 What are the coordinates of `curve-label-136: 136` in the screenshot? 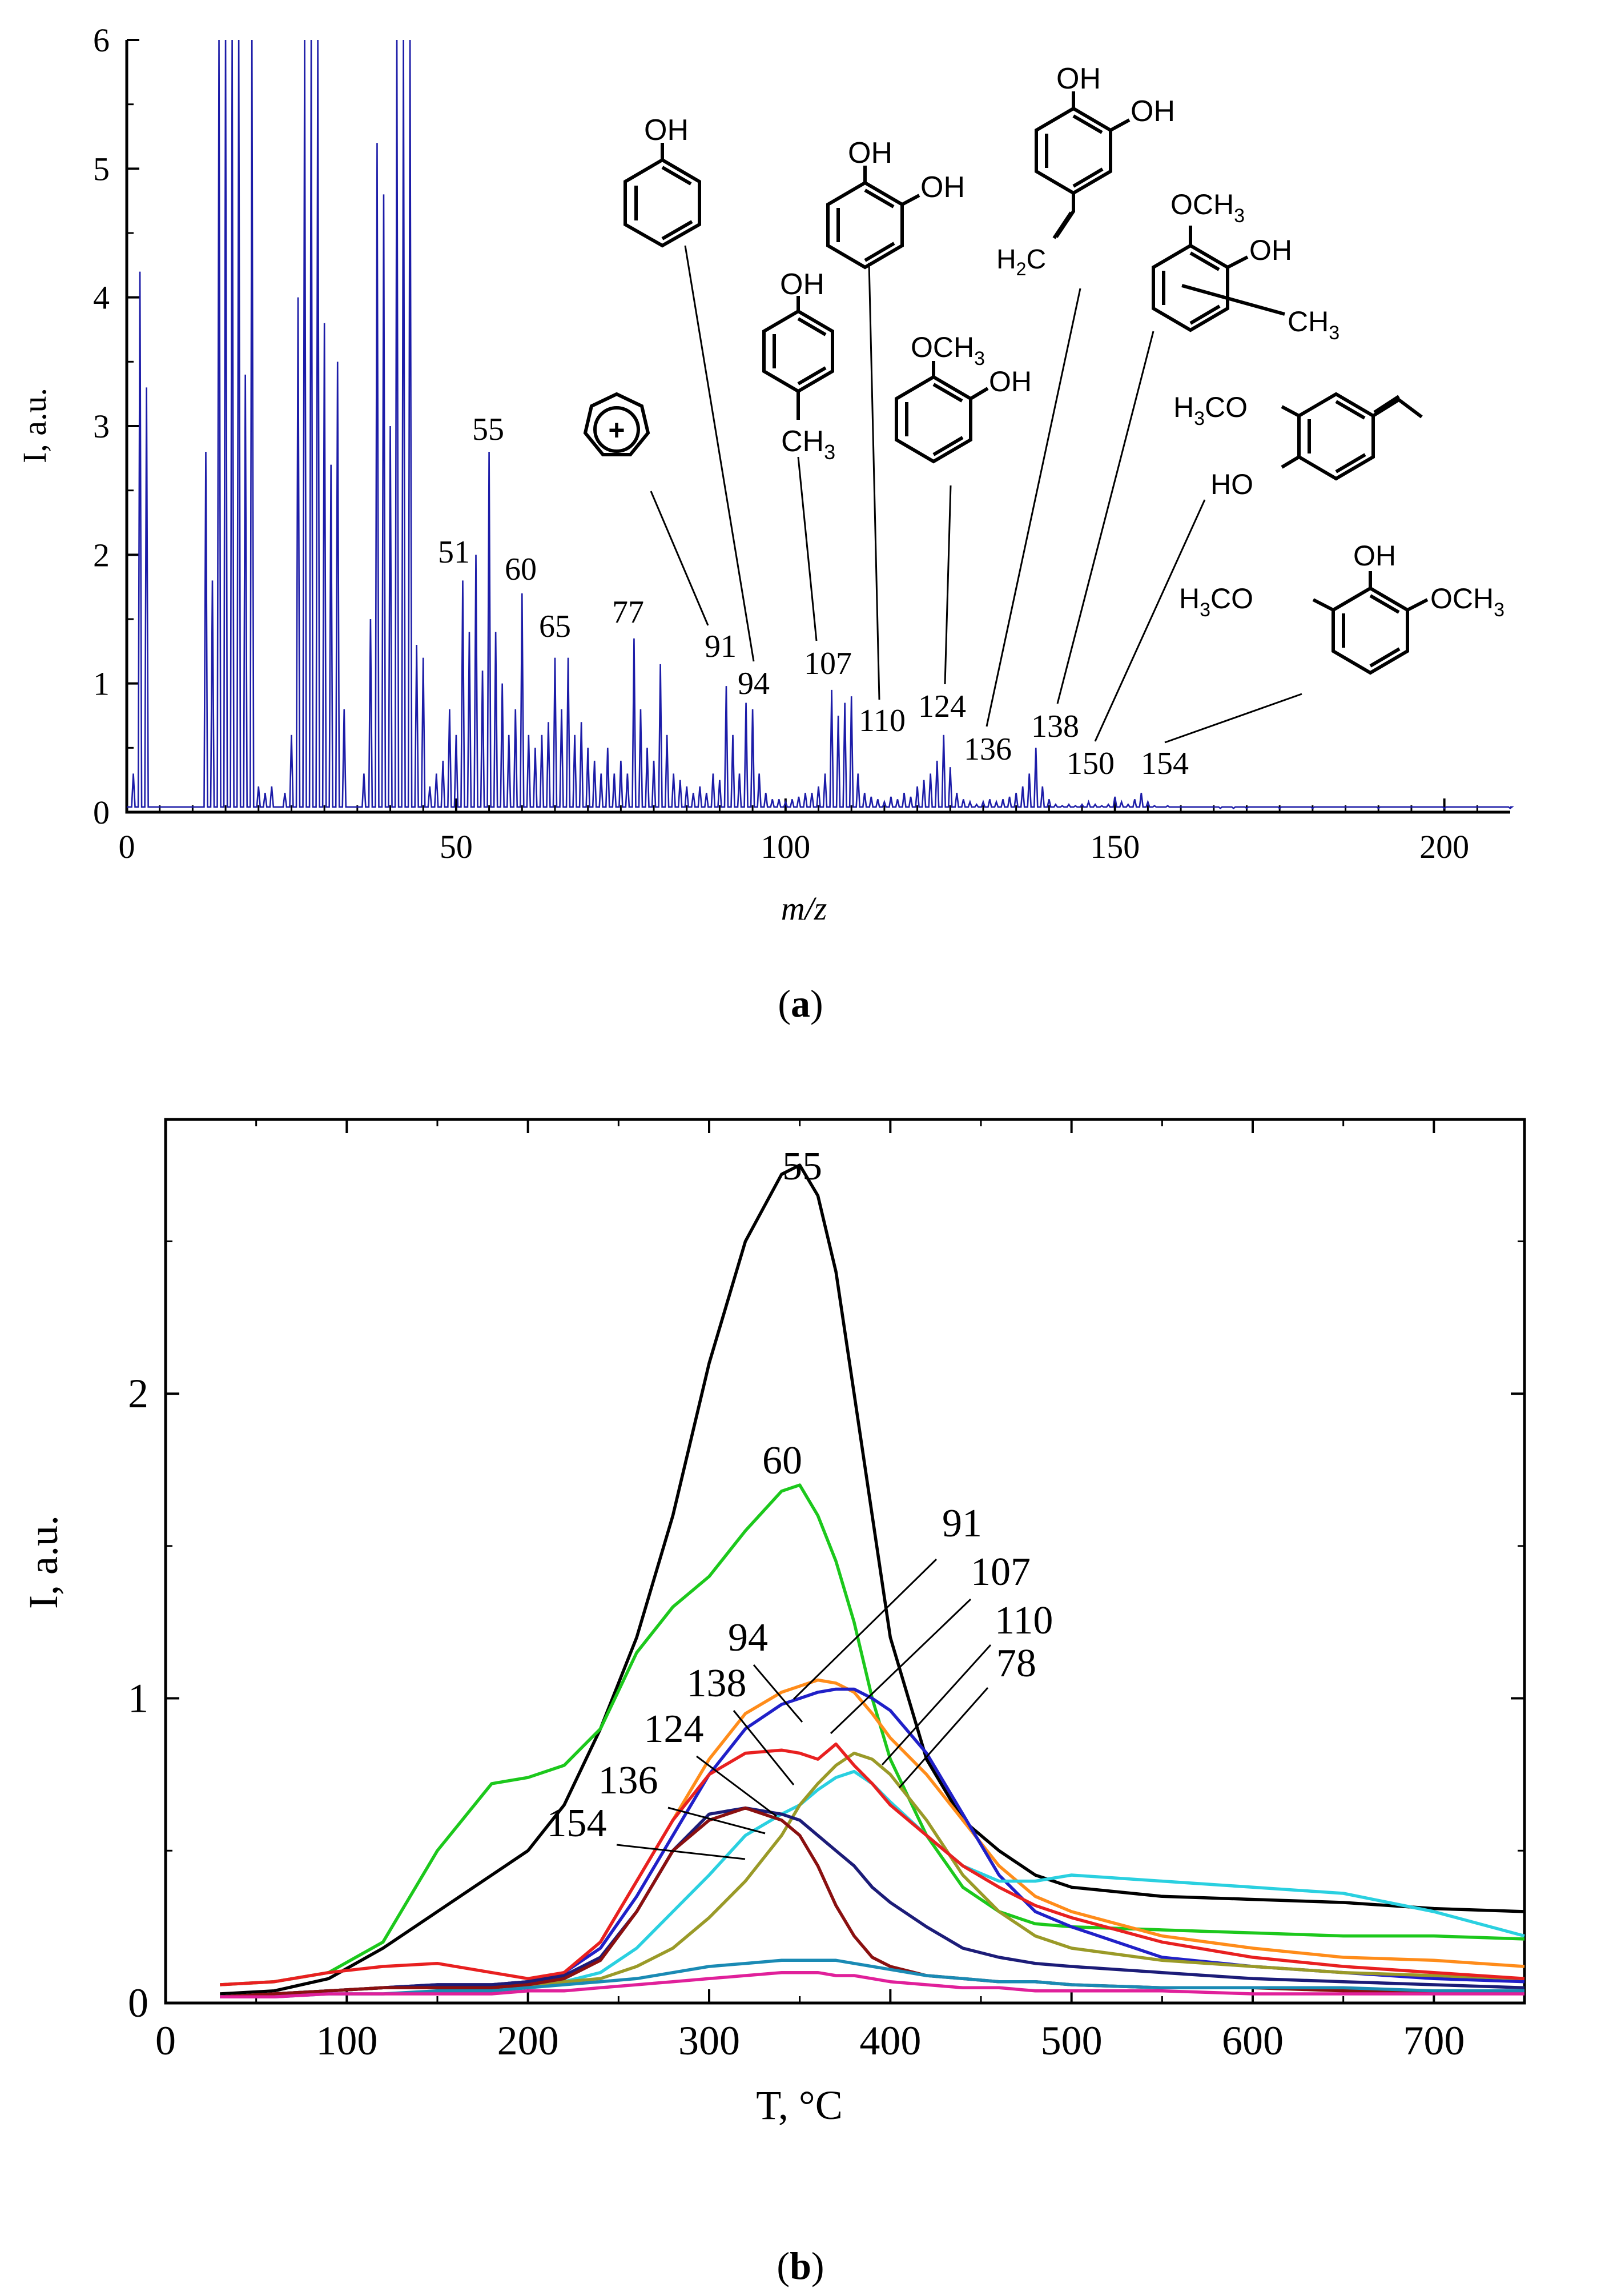 It's located at (628, 1781).